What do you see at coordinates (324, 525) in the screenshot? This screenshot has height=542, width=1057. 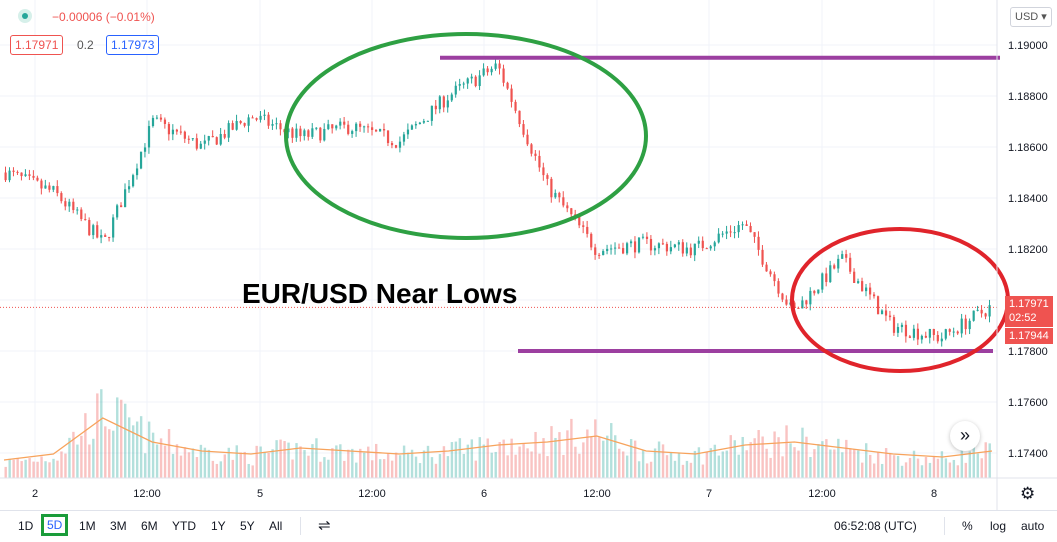 I see `date-range-icon: ⇌` at bounding box center [324, 525].